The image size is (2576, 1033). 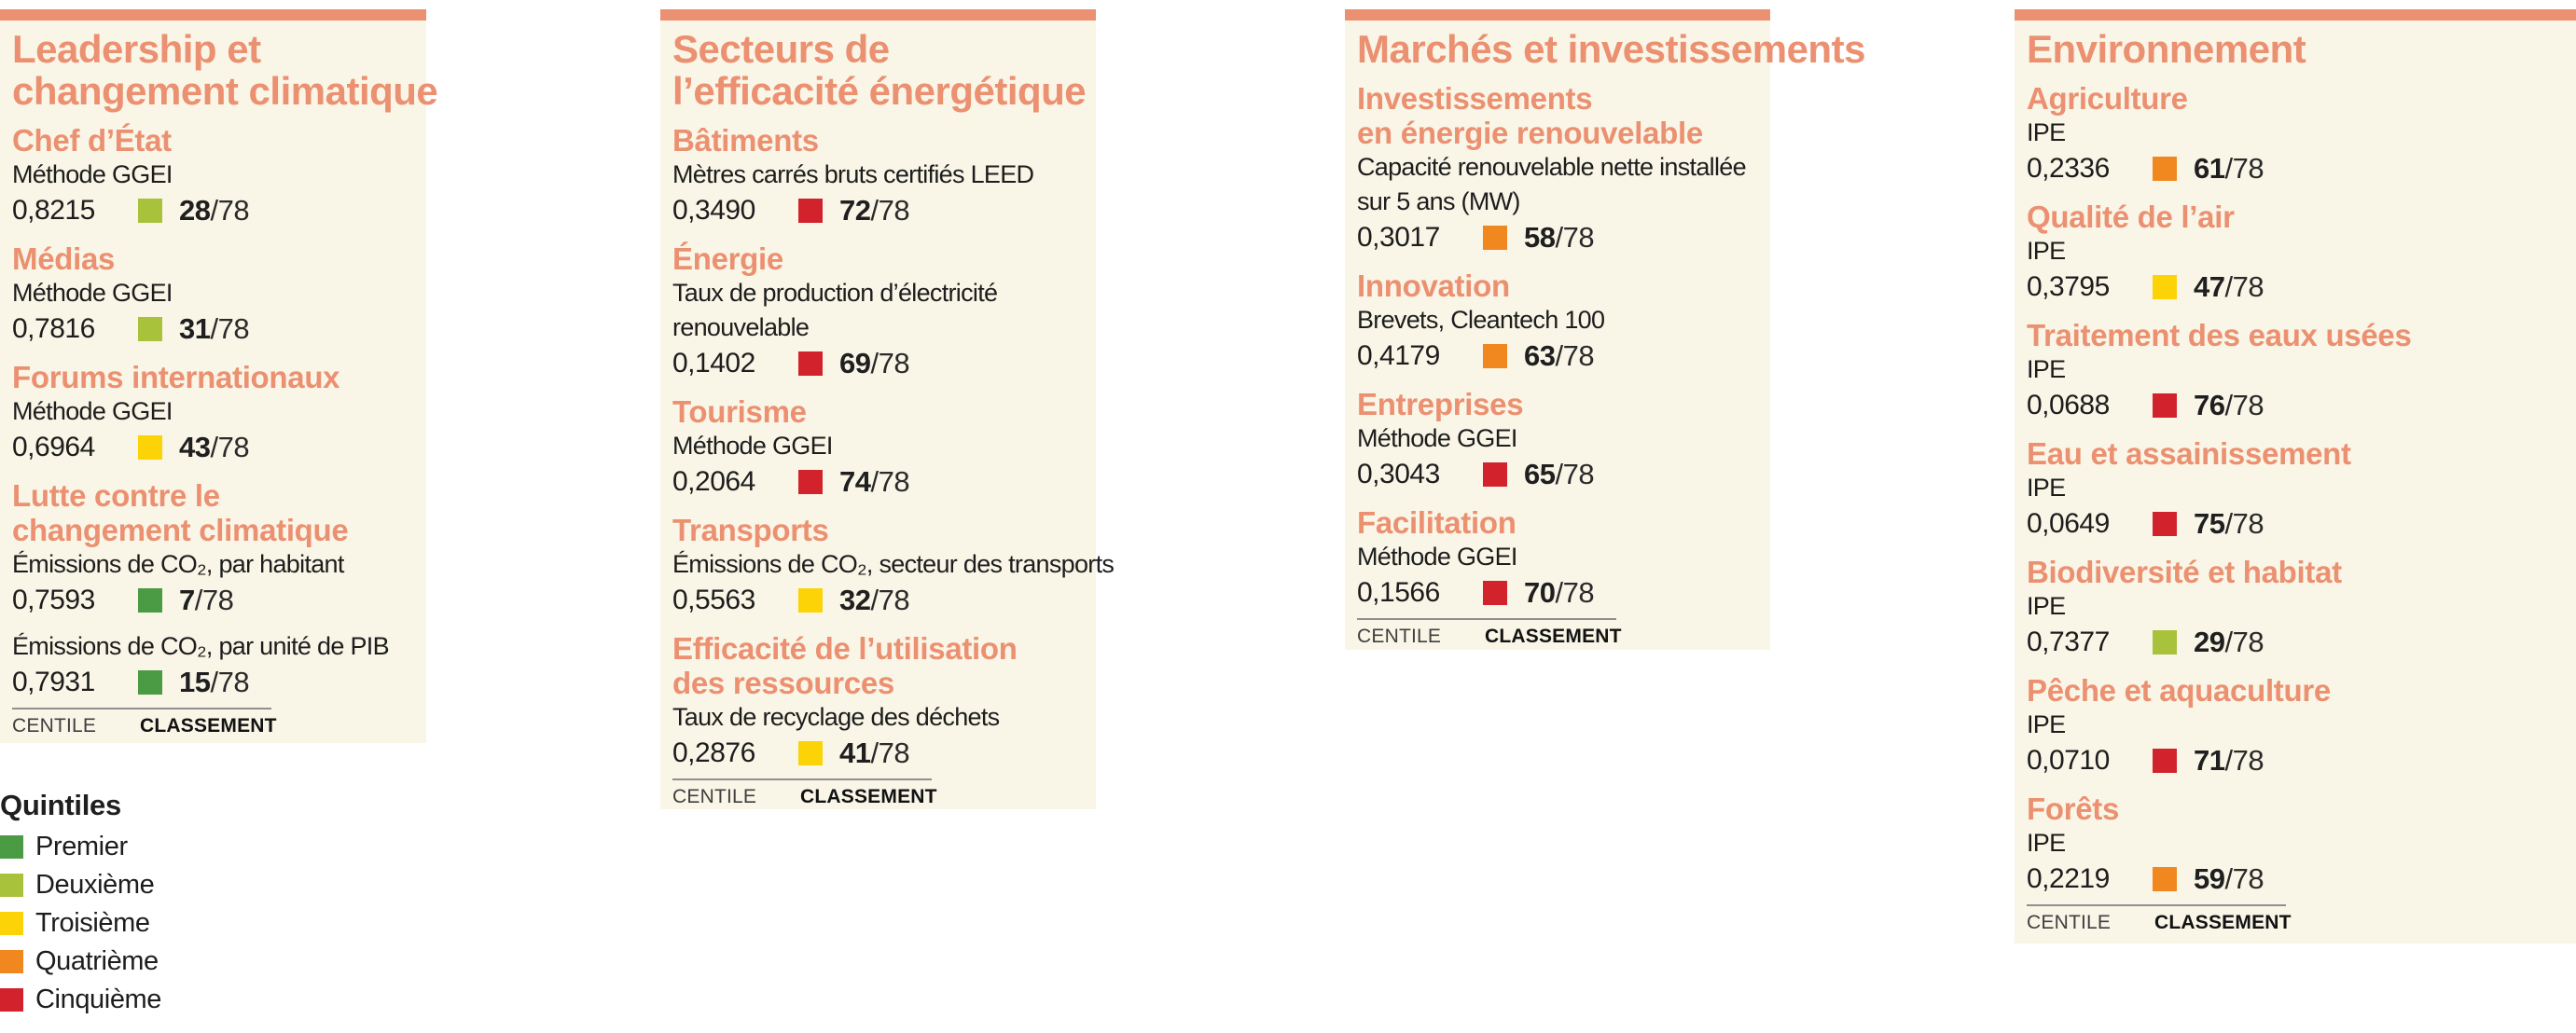 I want to click on rank-value: 75, so click(x=2209, y=523).